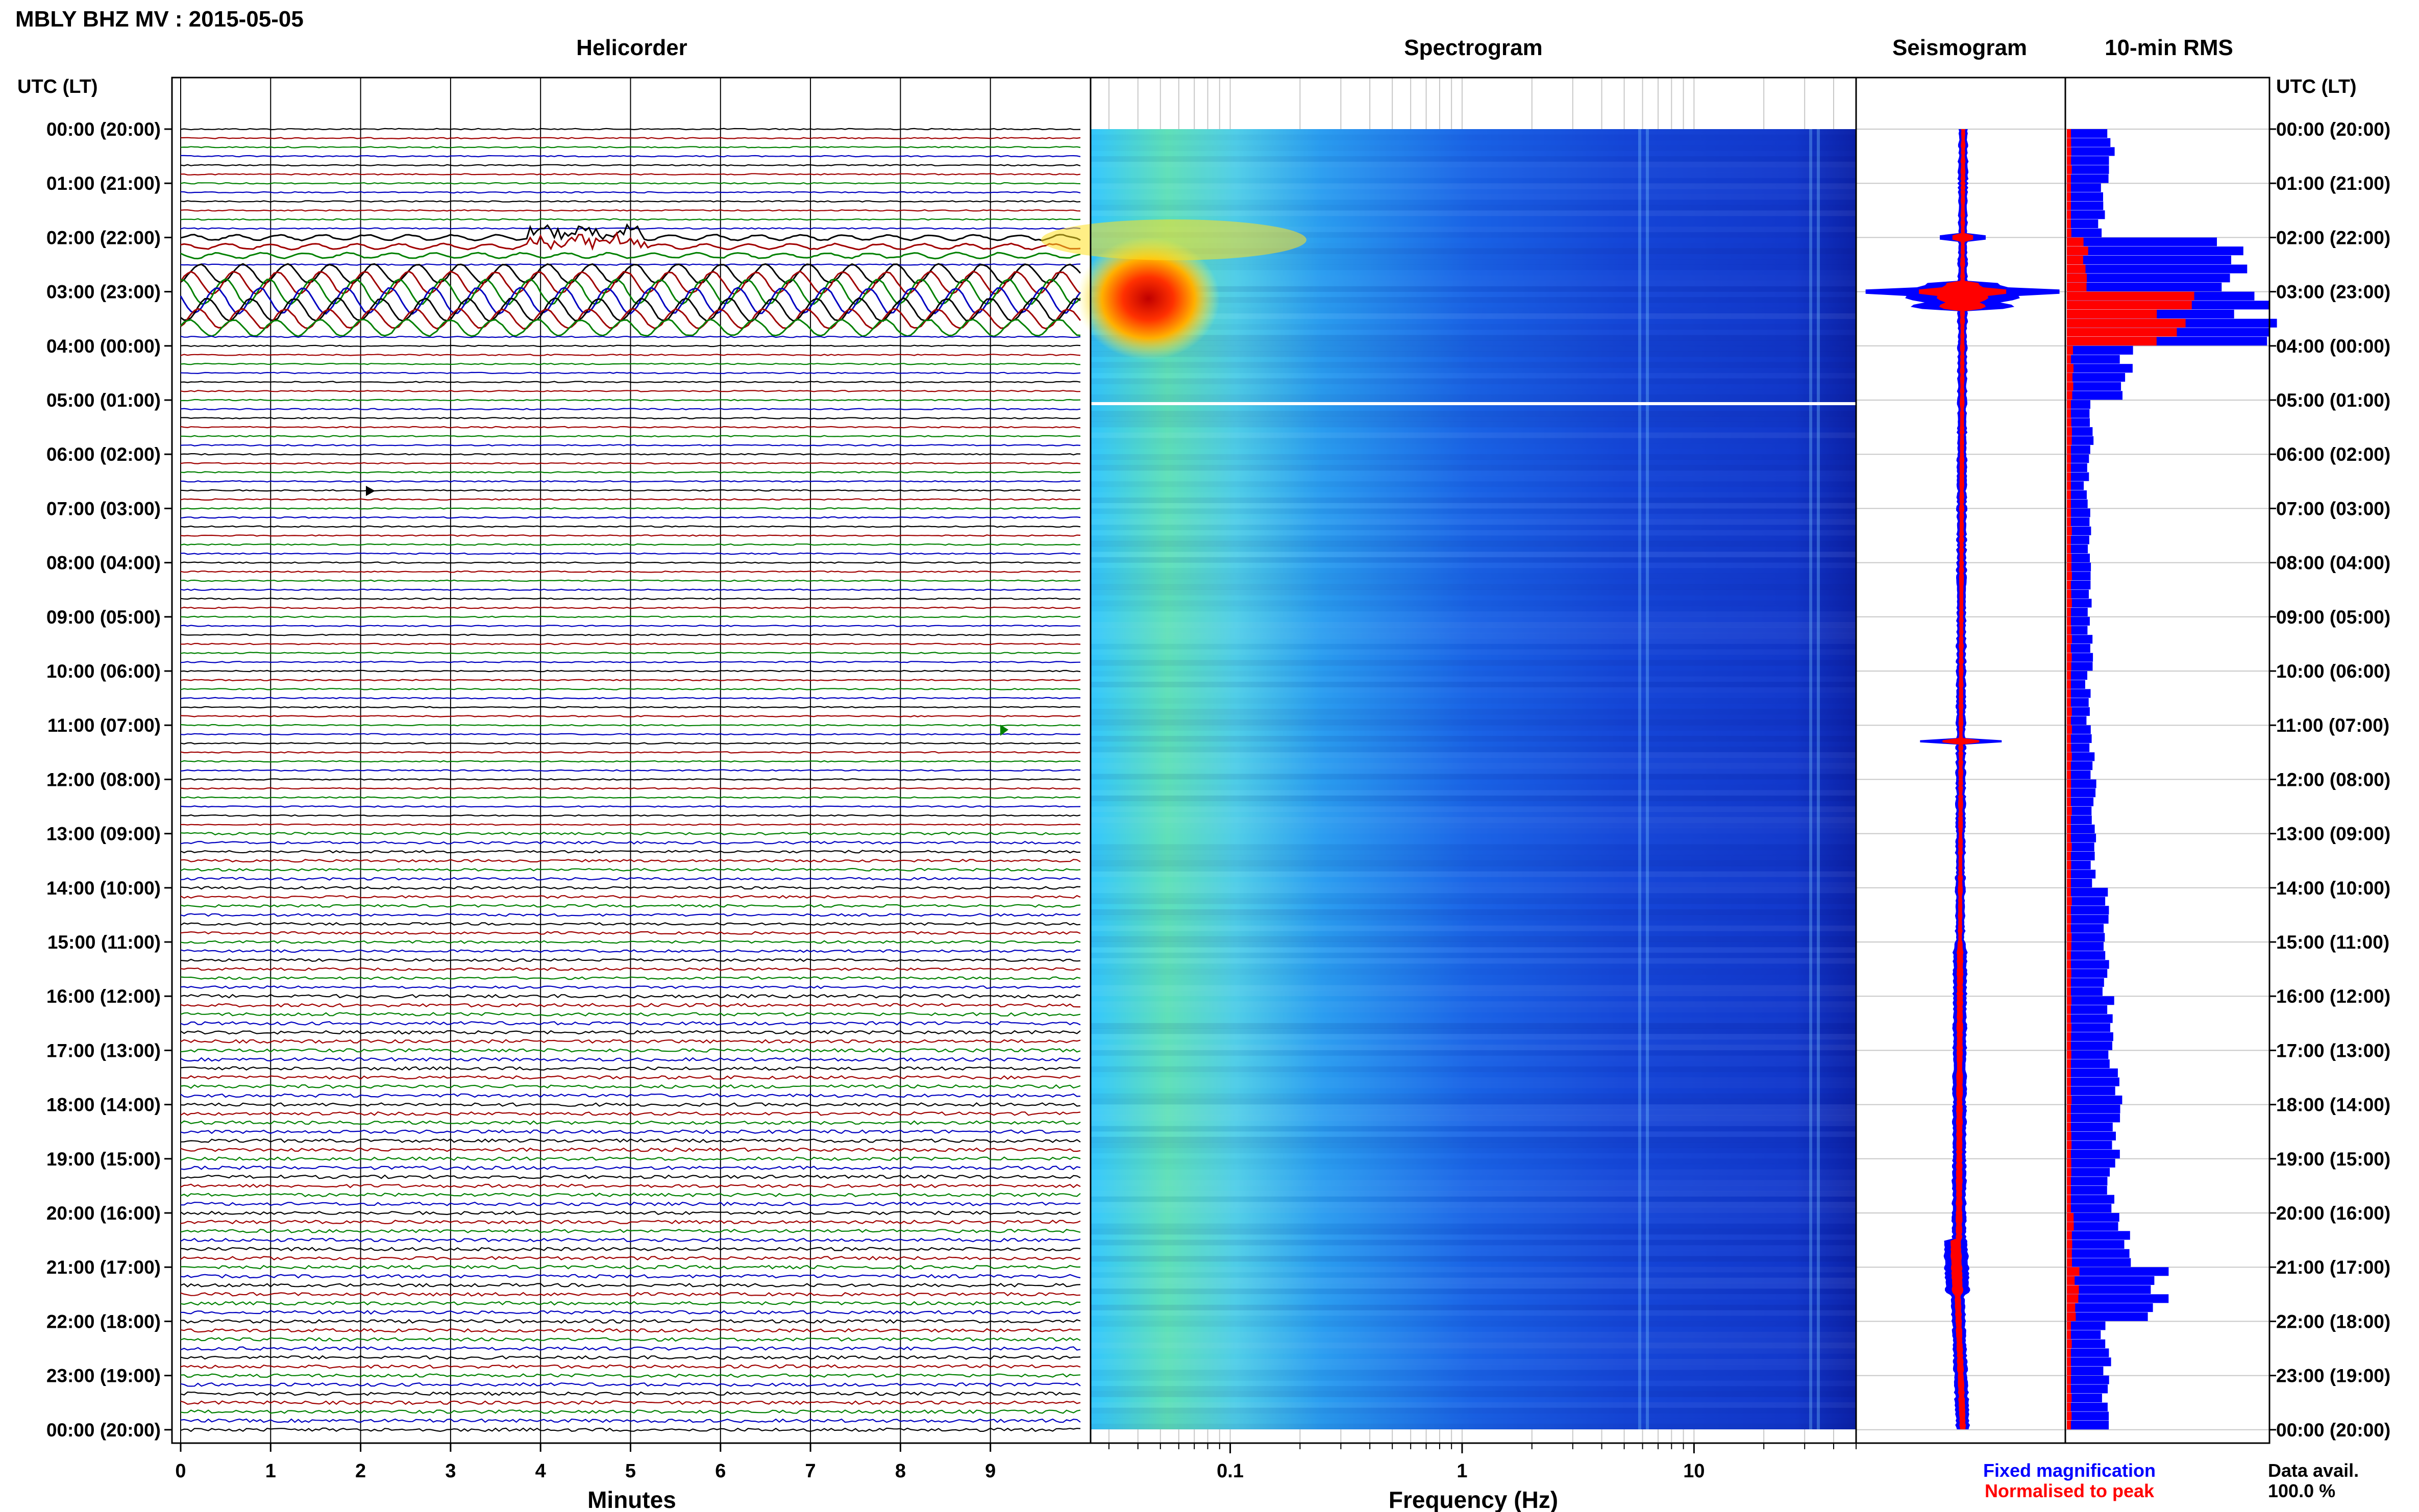  I want to click on time-label-right: 05:00 (01:00), so click(2333, 400).